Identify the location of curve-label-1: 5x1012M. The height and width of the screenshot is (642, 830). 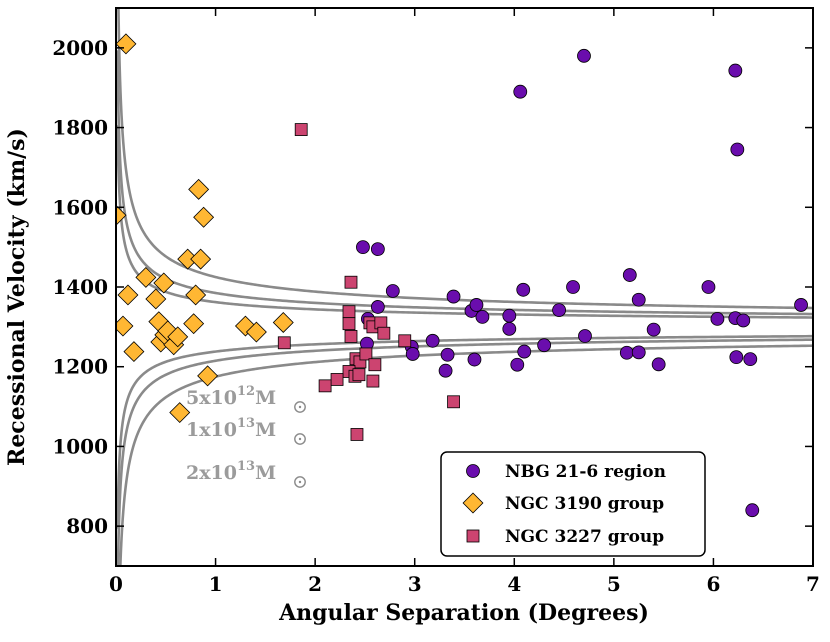
(231, 396).